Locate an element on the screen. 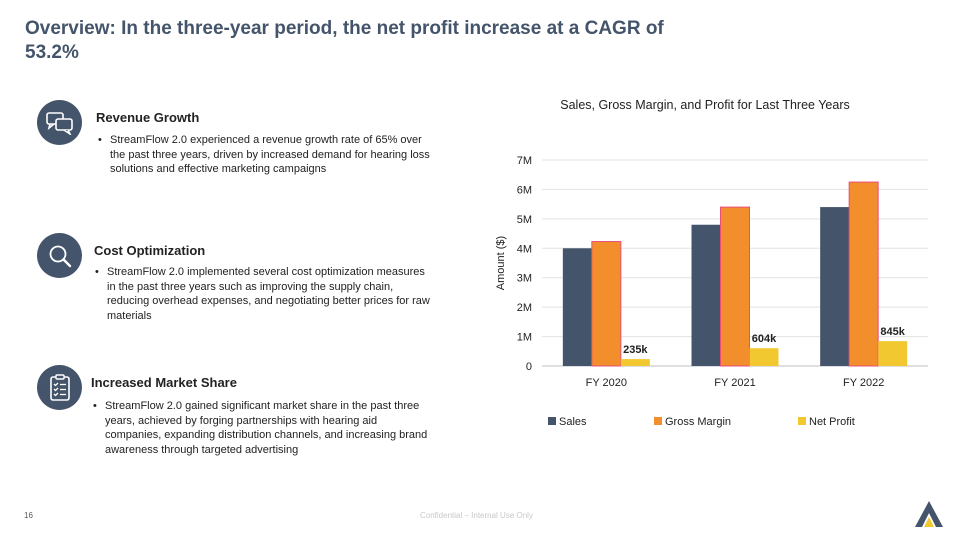 The height and width of the screenshot is (540, 960). checklist-icon is located at coordinates (59, 387).